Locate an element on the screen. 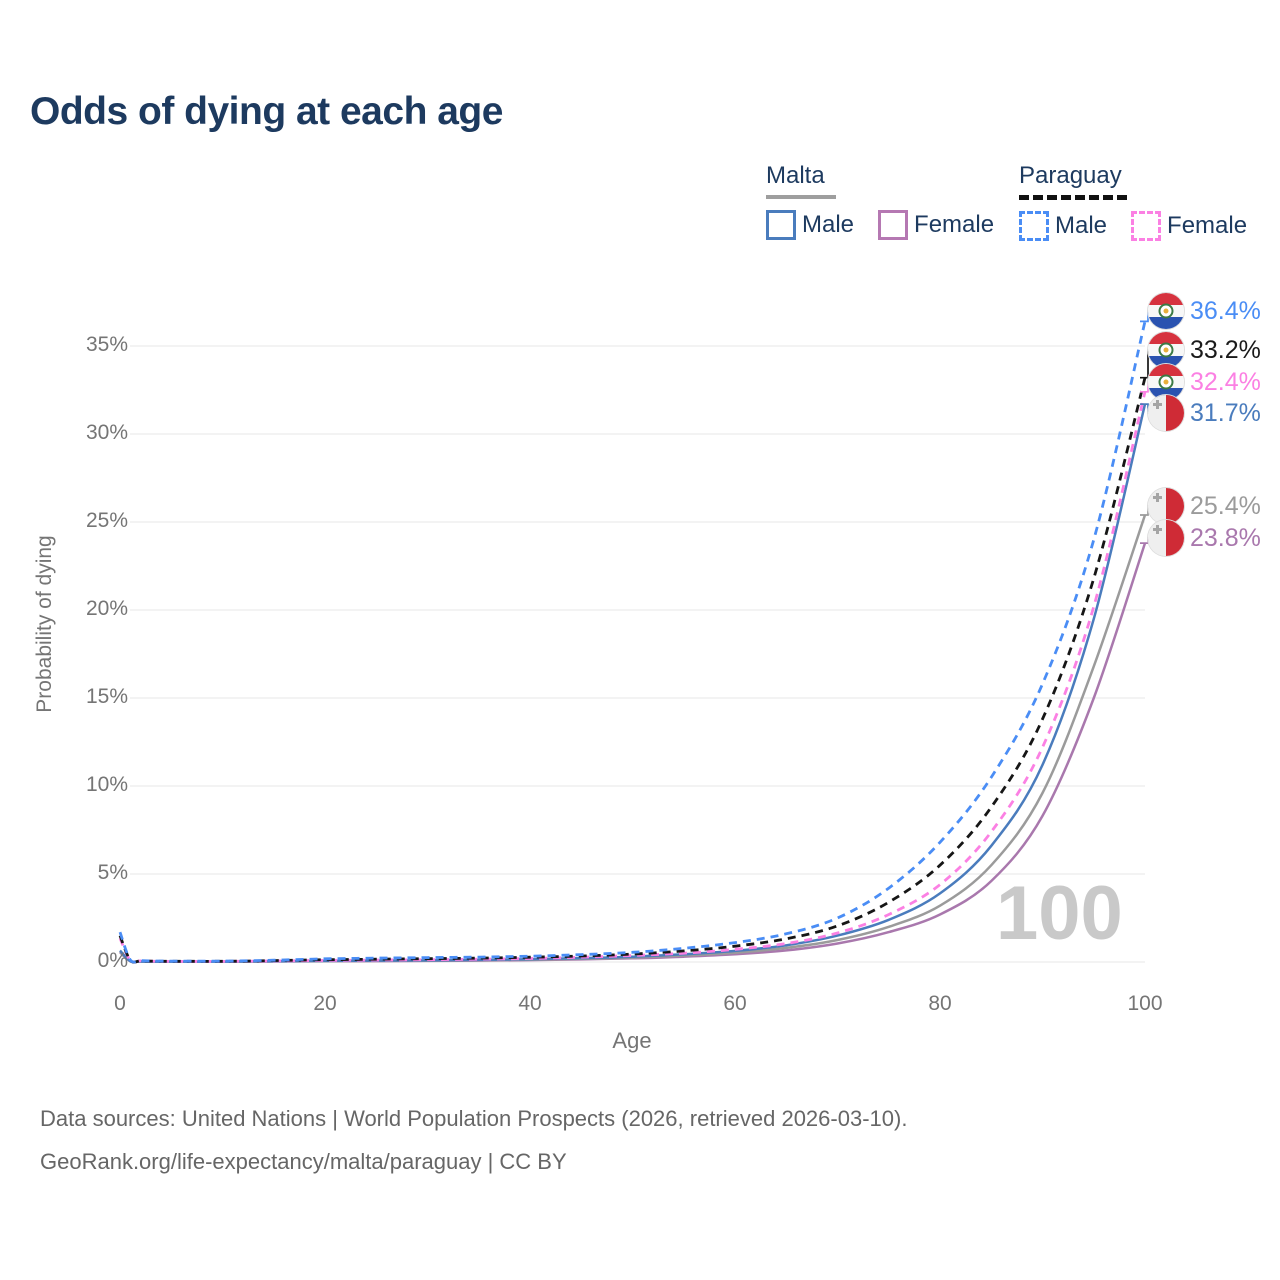  paraguay-male-swatch-icon is located at coordinates (1034, 226).